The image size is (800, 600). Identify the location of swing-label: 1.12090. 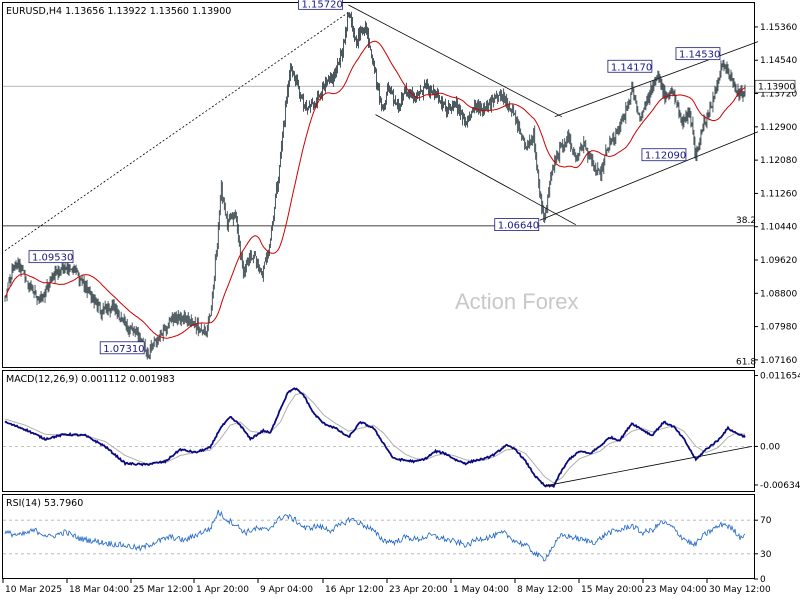
(665, 156).